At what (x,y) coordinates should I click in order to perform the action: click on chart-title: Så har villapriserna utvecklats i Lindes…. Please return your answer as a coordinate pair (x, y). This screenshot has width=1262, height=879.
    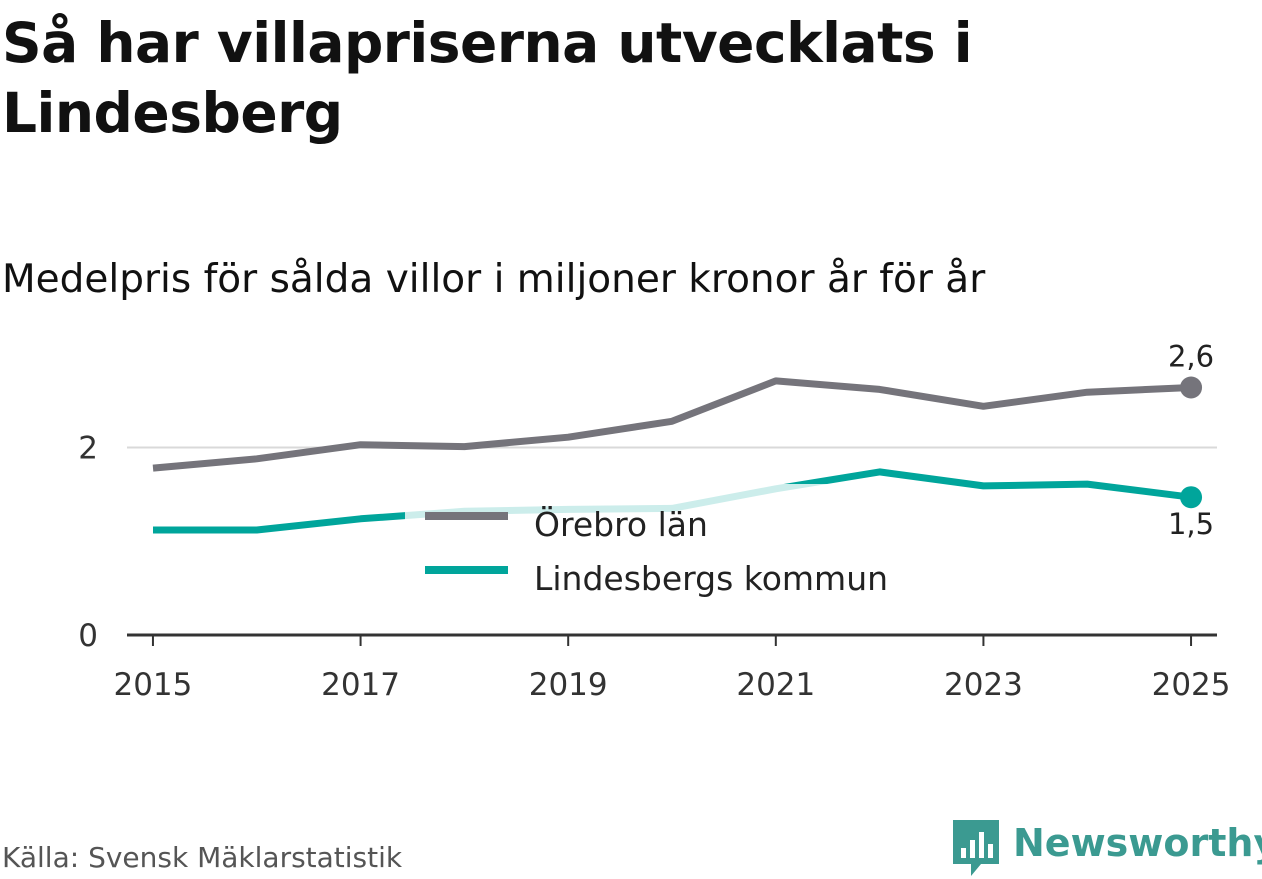
    Looking at the image, I should click on (487, 78).